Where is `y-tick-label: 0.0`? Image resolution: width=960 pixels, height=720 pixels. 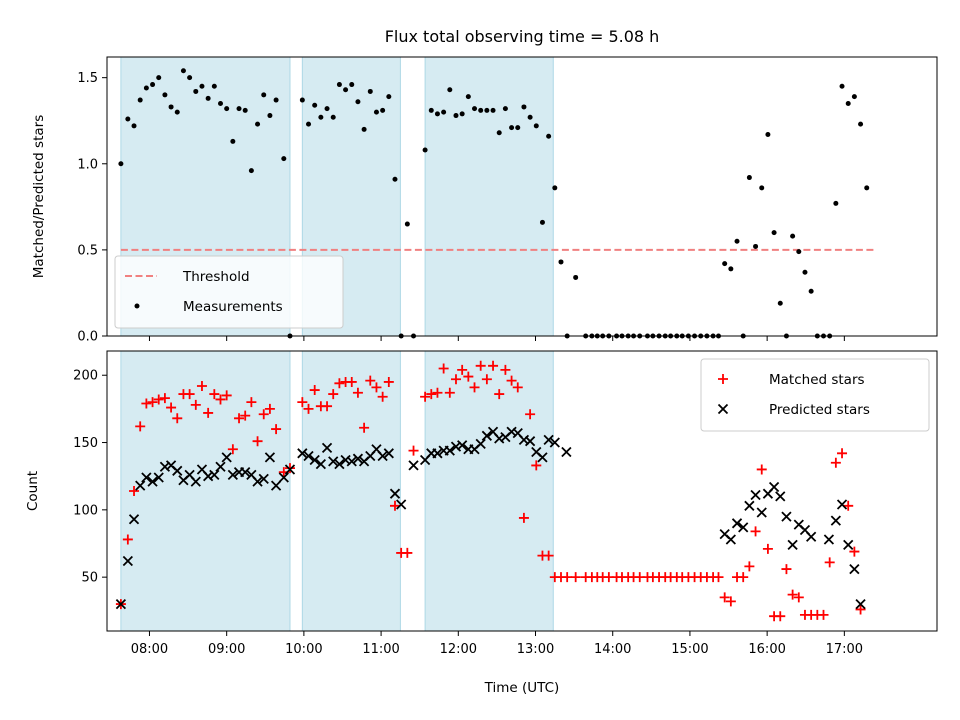 y-tick-label: 0.0 is located at coordinates (87, 337).